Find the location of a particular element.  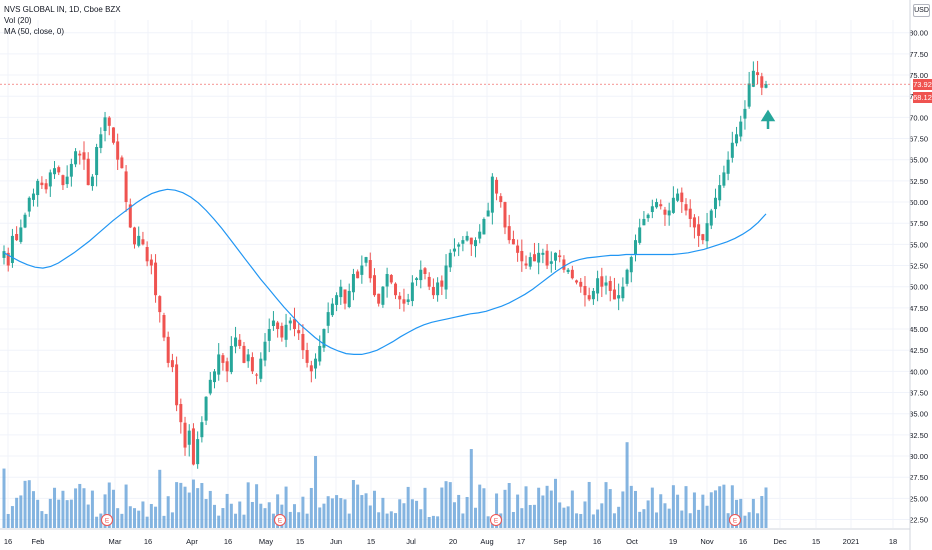

time-tick-label: Aug is located at coordinates (486, 541).